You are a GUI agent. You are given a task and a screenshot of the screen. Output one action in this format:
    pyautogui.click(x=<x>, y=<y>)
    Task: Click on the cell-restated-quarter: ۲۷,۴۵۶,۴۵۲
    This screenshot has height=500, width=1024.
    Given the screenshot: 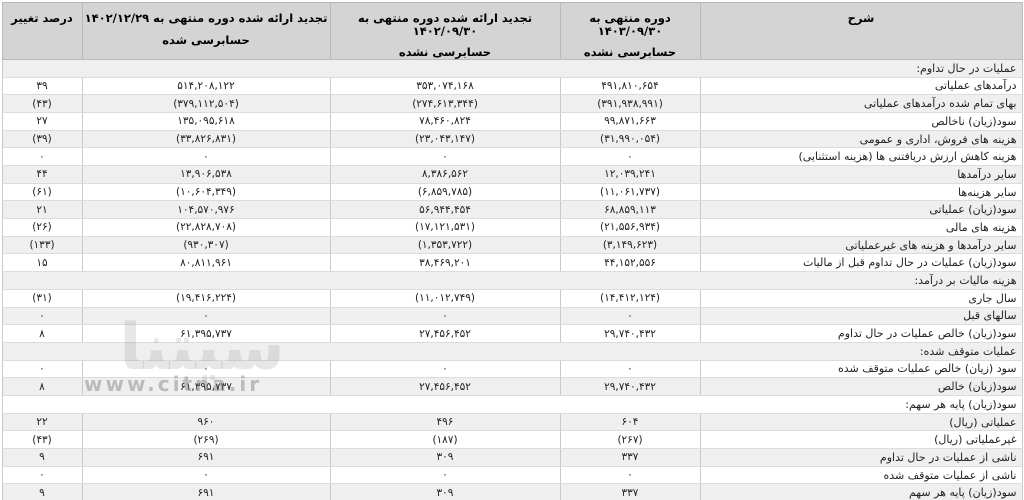 What is the action you would take?
    pyautogui.click(x=445, y=333)
    